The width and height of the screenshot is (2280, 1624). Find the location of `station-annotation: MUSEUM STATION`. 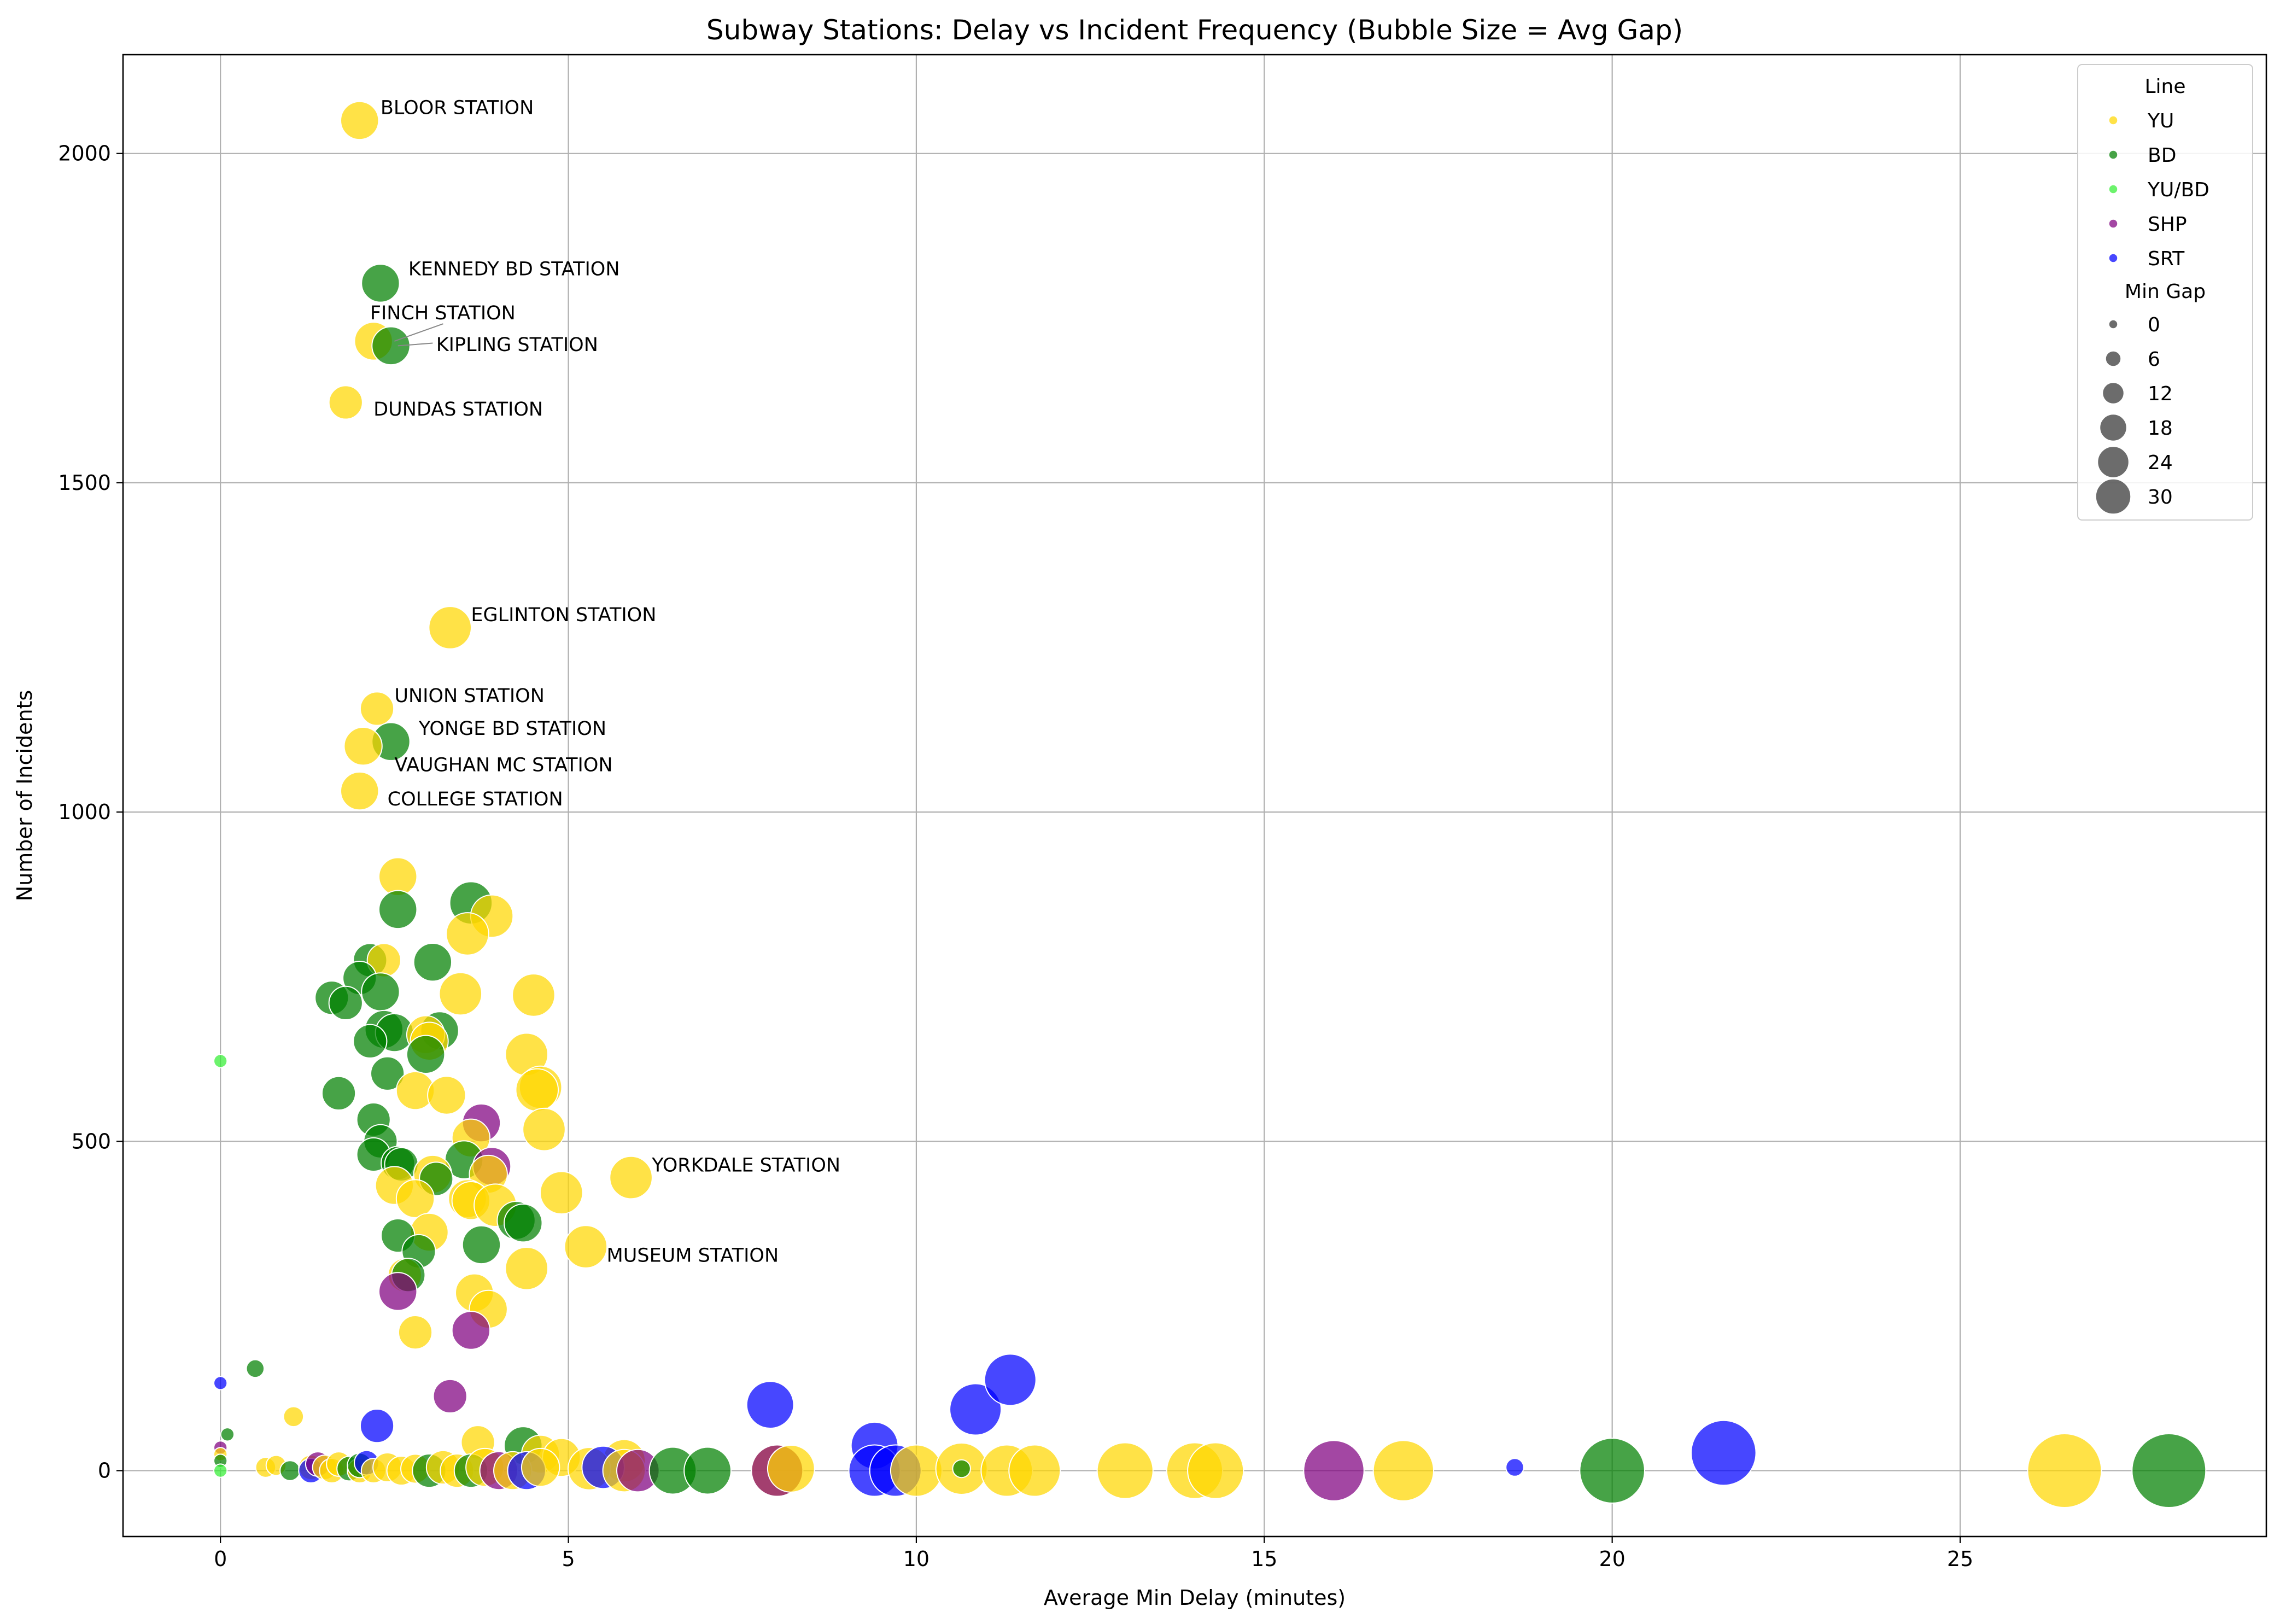

station-annotation: MUSEUM STATION is located at coordinates (693, 1256).